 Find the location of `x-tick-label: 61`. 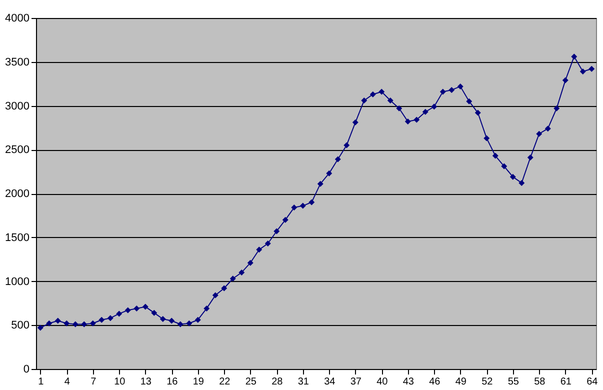

x-tick-label: 61 is located at coordinates (566, 382).